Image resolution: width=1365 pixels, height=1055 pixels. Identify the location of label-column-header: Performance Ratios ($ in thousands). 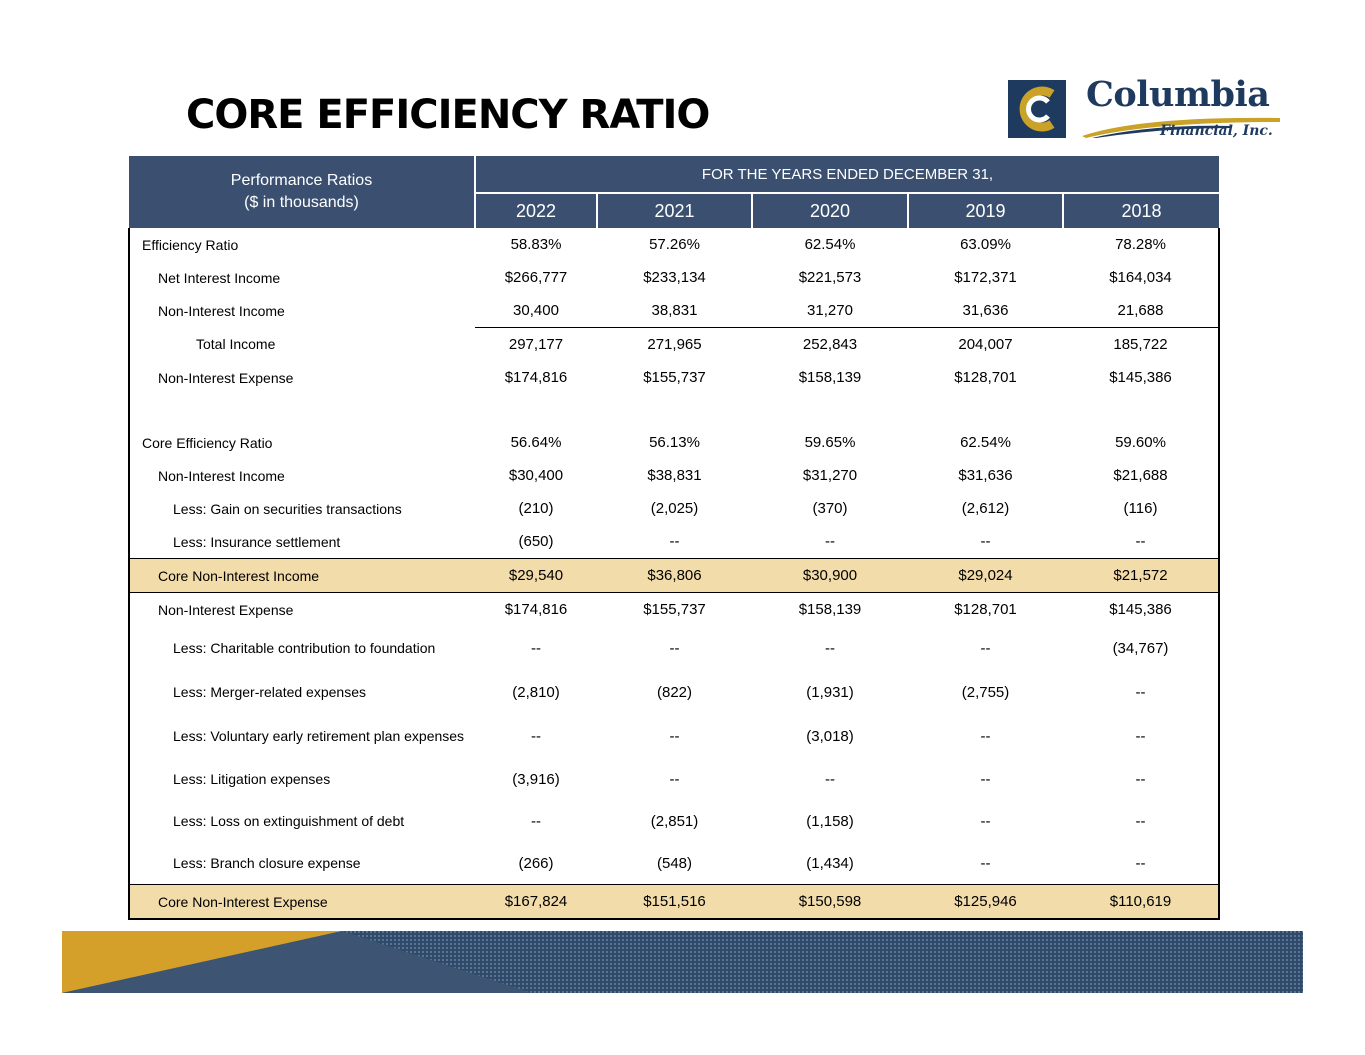
(302, 192).